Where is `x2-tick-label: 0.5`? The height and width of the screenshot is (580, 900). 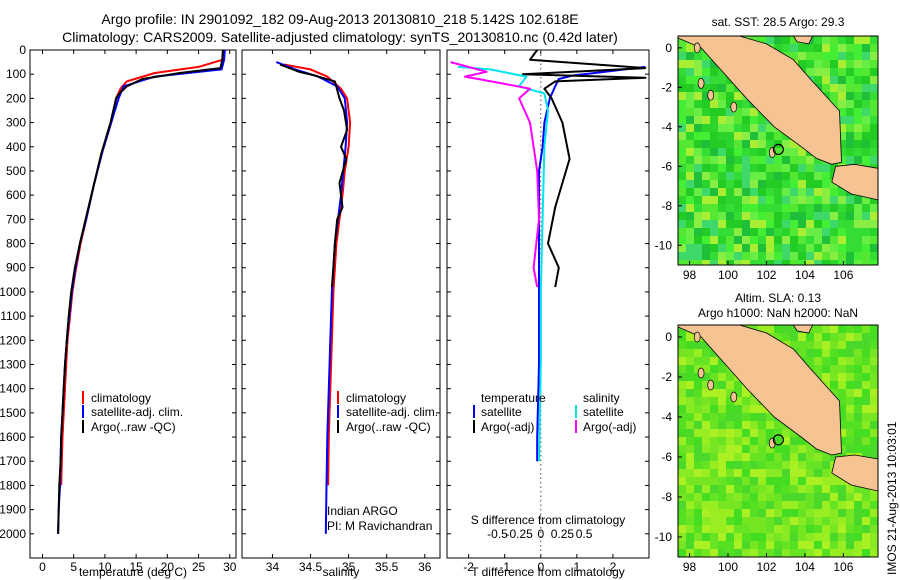
x2-tick-label: 0.5 is located at coordinates (584, 534).